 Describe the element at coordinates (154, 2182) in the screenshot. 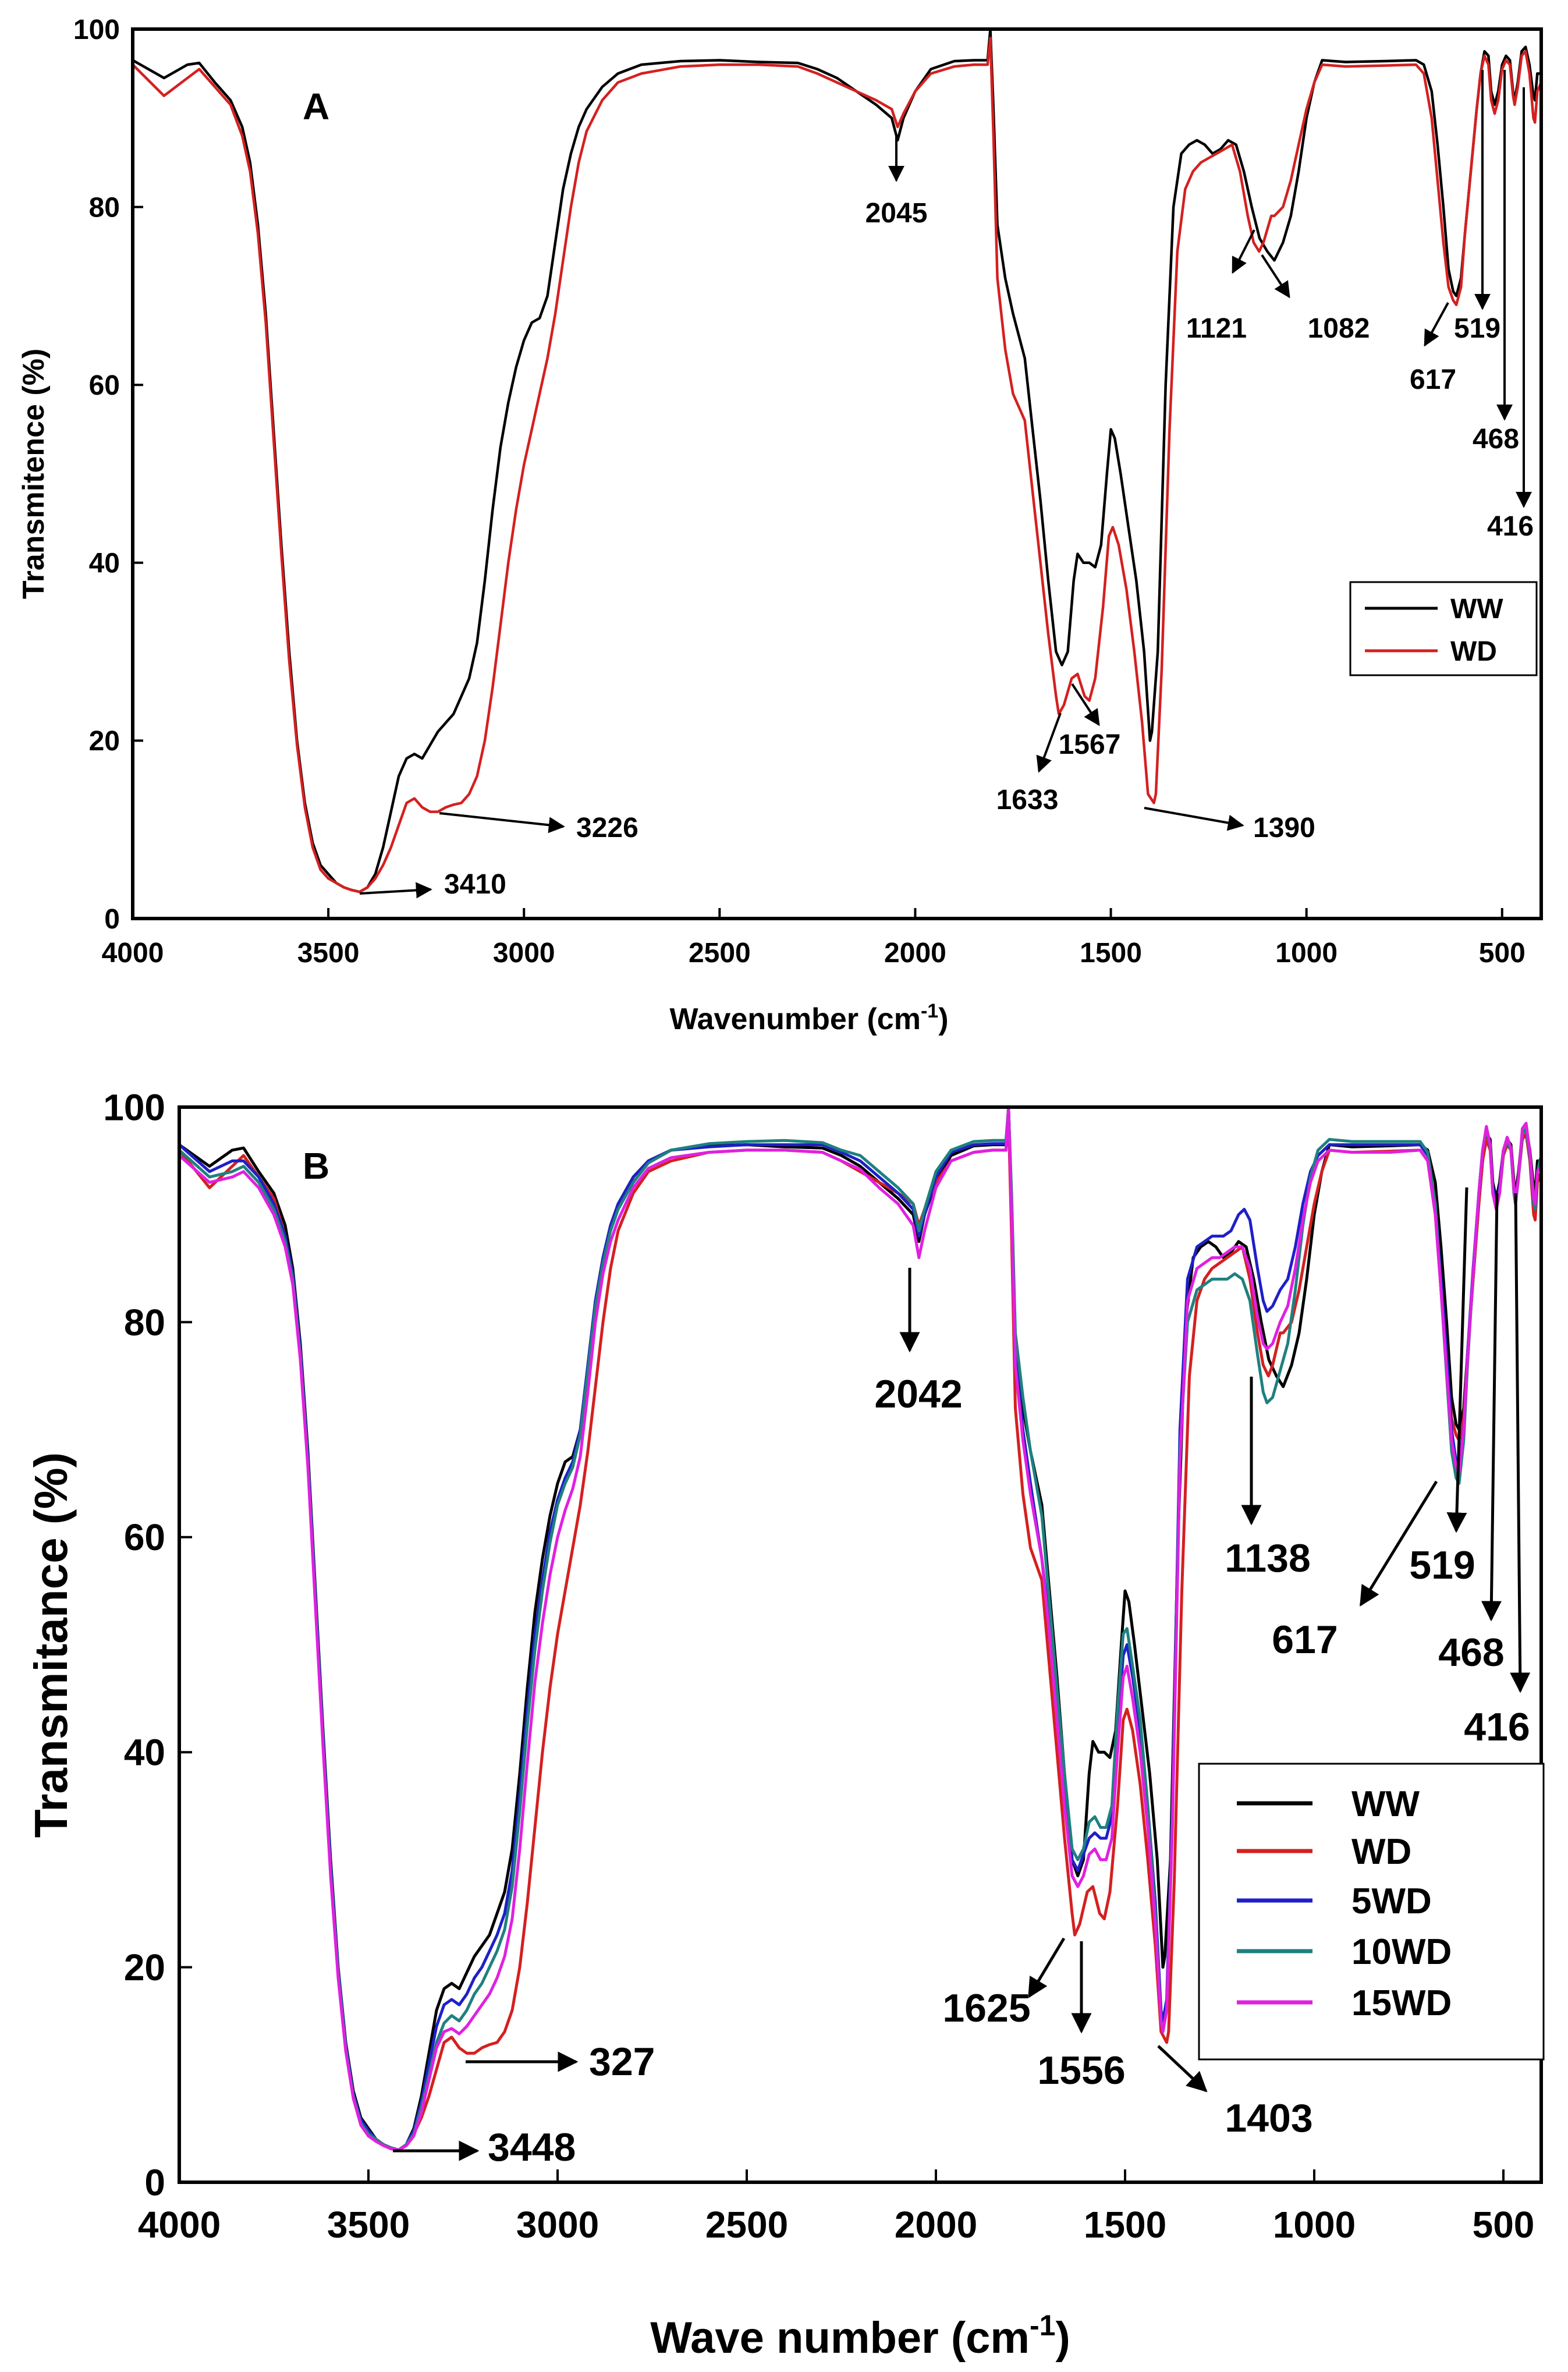

I see `panel-b-y-tick-label-0: 0` at that location.